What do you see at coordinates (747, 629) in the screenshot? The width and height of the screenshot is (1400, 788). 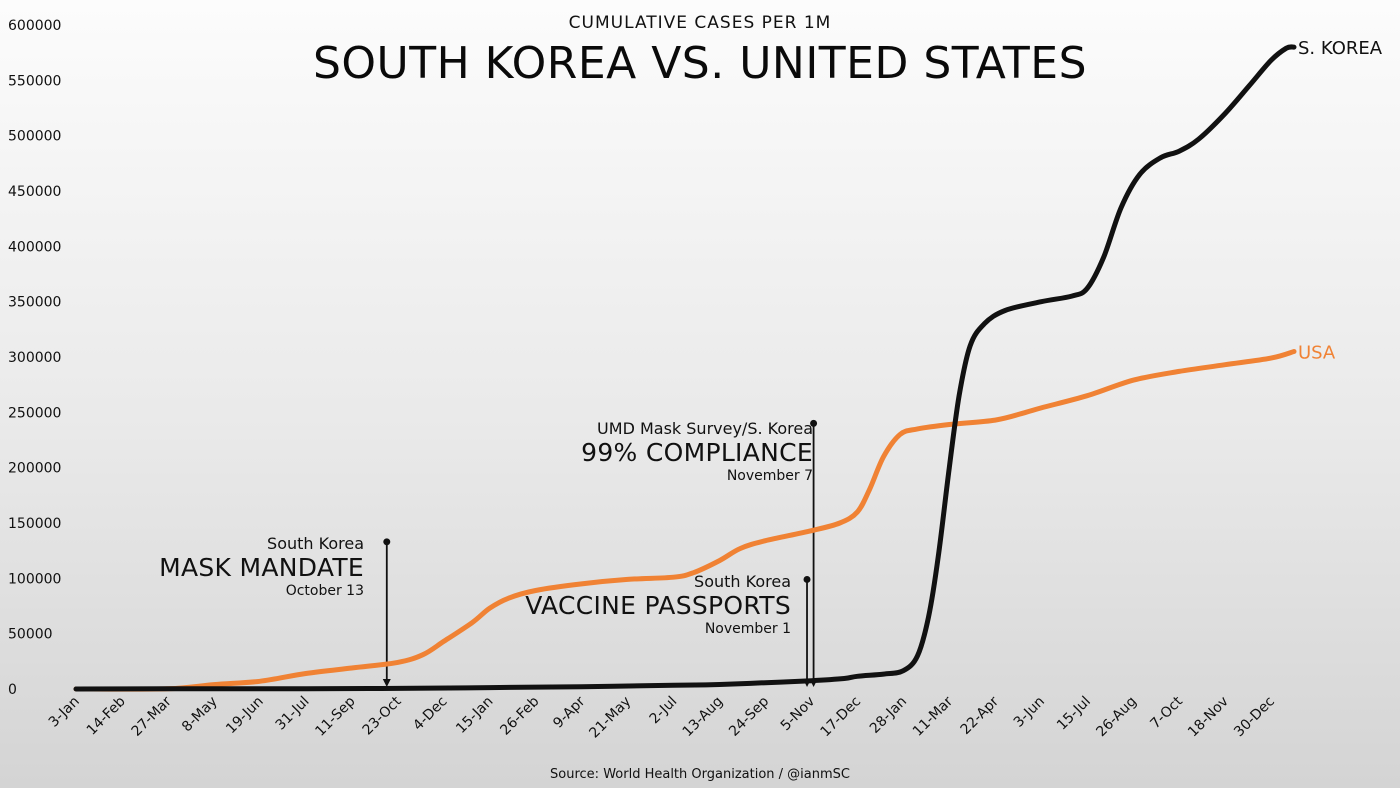 I see `annotation-vaccine-date: November 1` at bounding box center [747, 629].